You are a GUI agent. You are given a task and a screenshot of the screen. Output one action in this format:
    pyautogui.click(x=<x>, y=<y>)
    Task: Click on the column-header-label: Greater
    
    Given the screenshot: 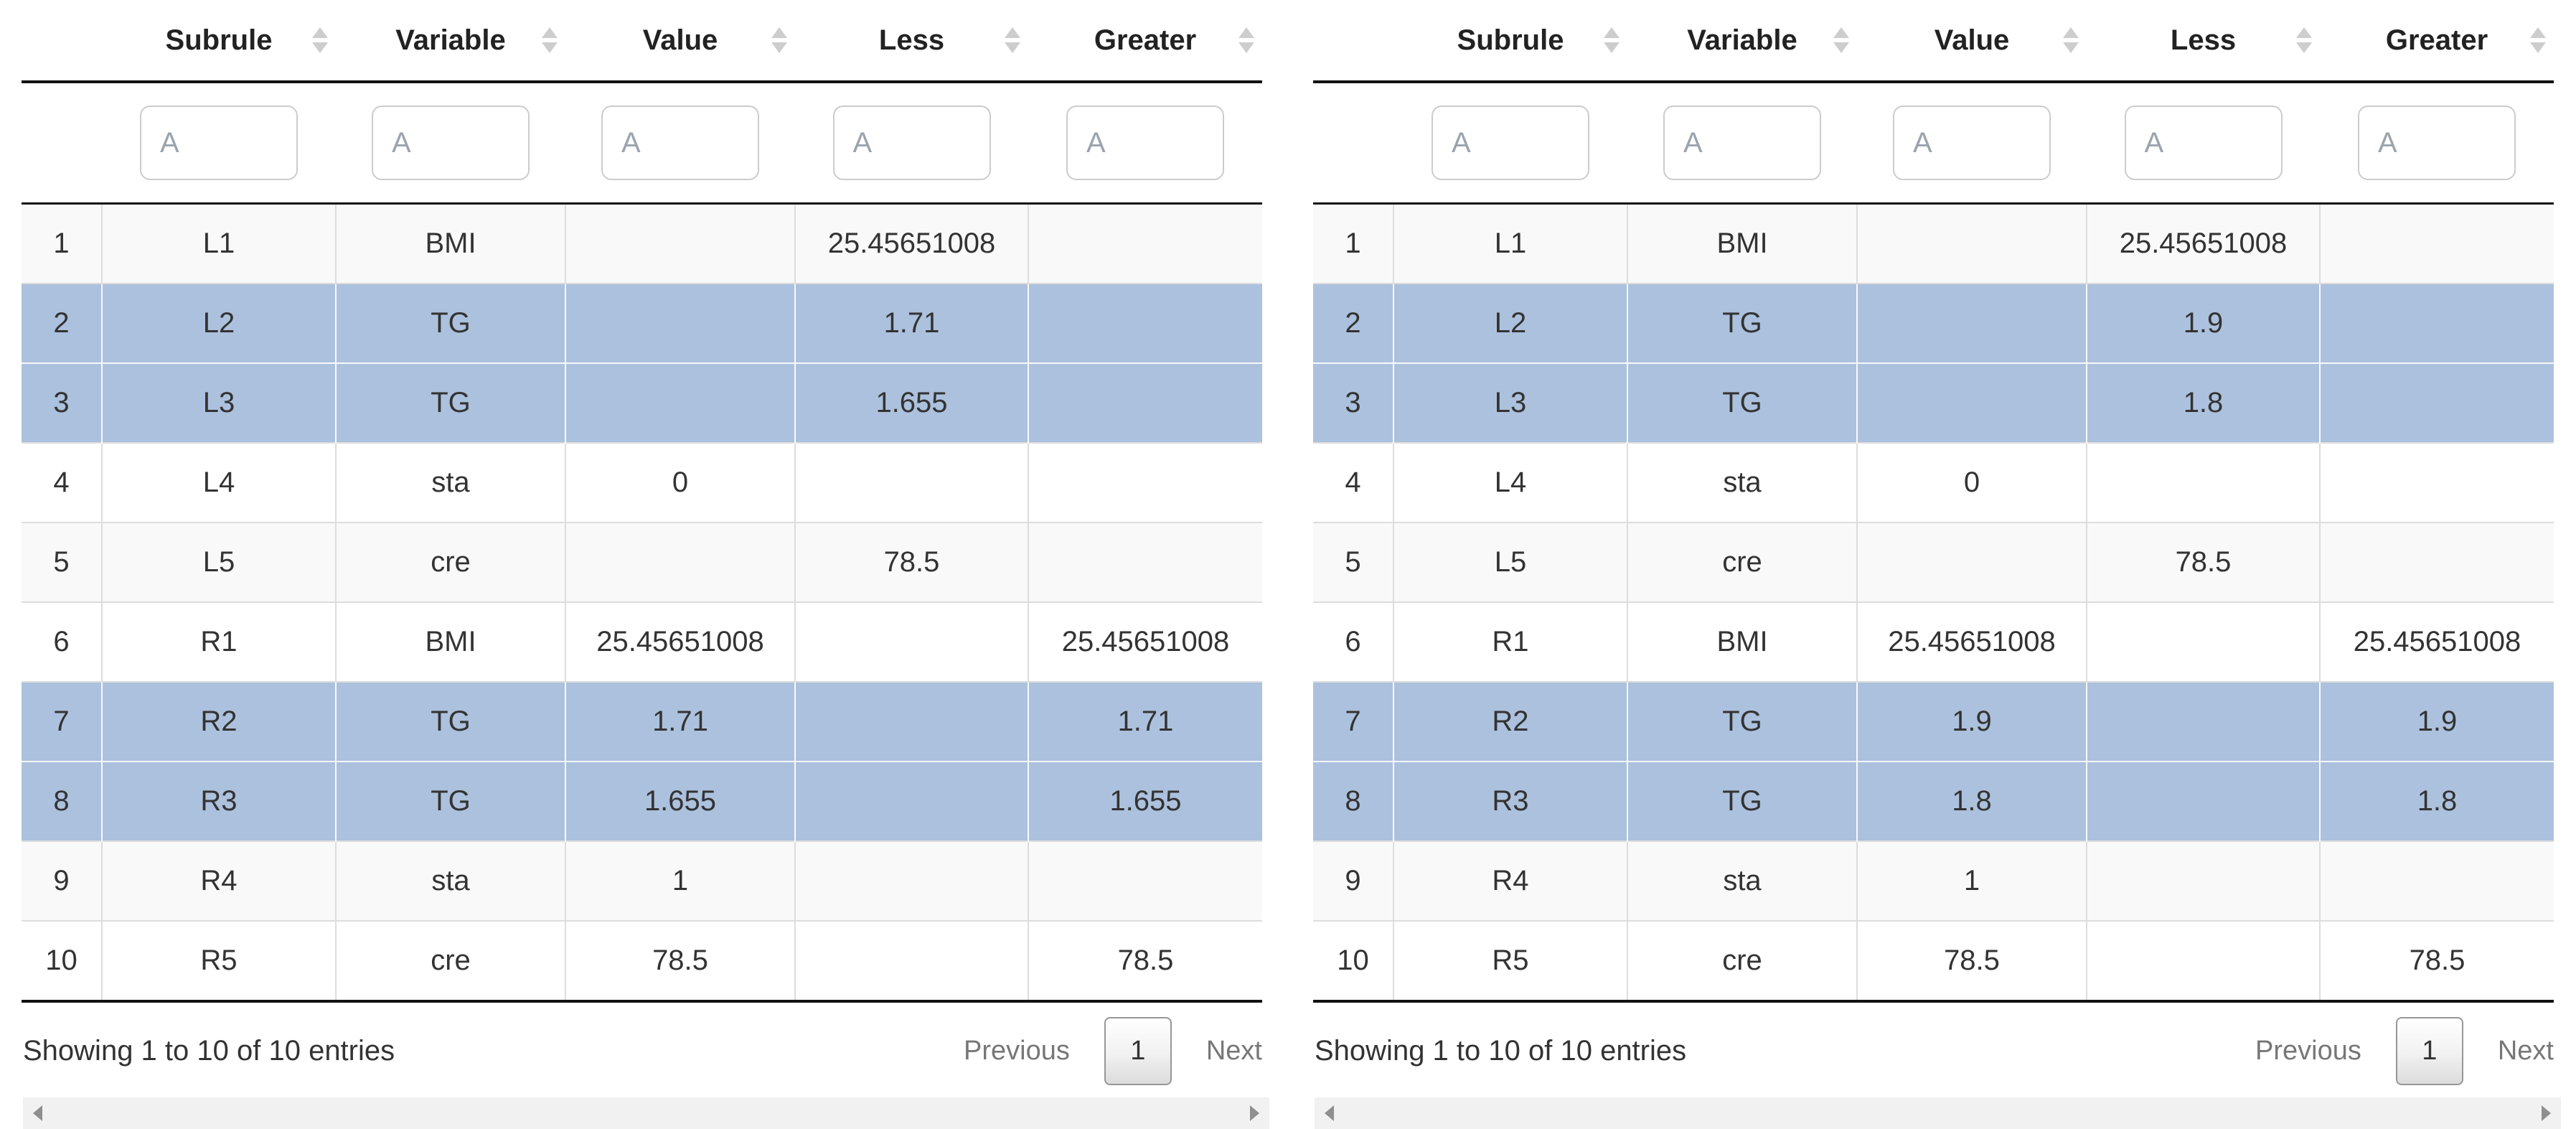 What is the action you would take?
    pyautogui.click(x=1145, y=40)
    